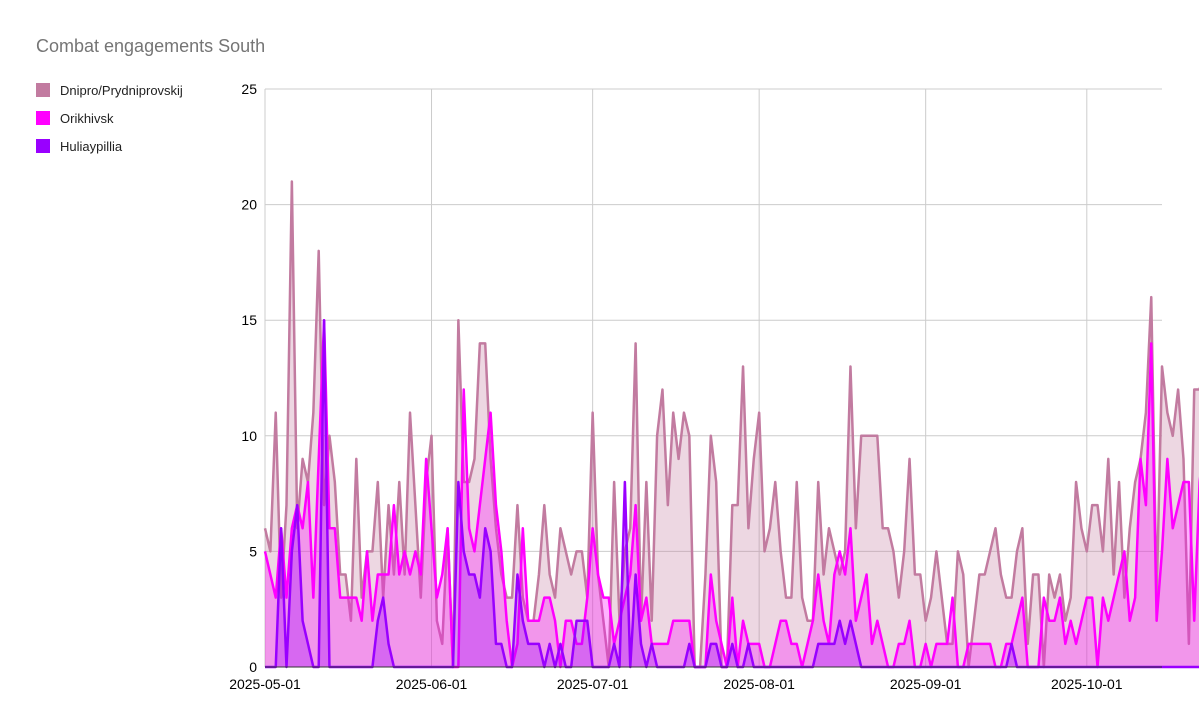 The width and height of the screenshot is (1199, 728). Describe the element at coordinates (253, 667) in the screenshot. I see `y-tick-label-0: 0` at that location.